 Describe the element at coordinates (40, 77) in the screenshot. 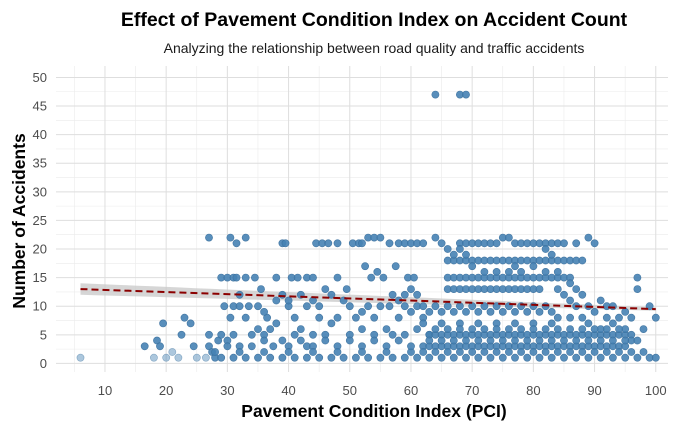

I see `y-tick-label: 50` at that location.